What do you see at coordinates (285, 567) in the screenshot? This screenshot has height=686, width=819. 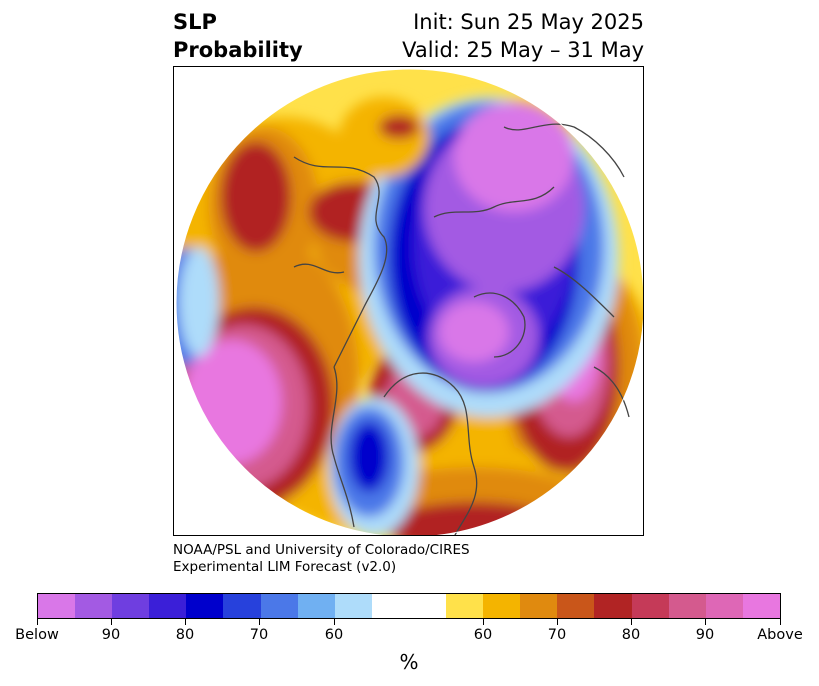 I see `credit-line-2: Experimental LIM Forecast (v2.0)` at bounding box center [285, 567].